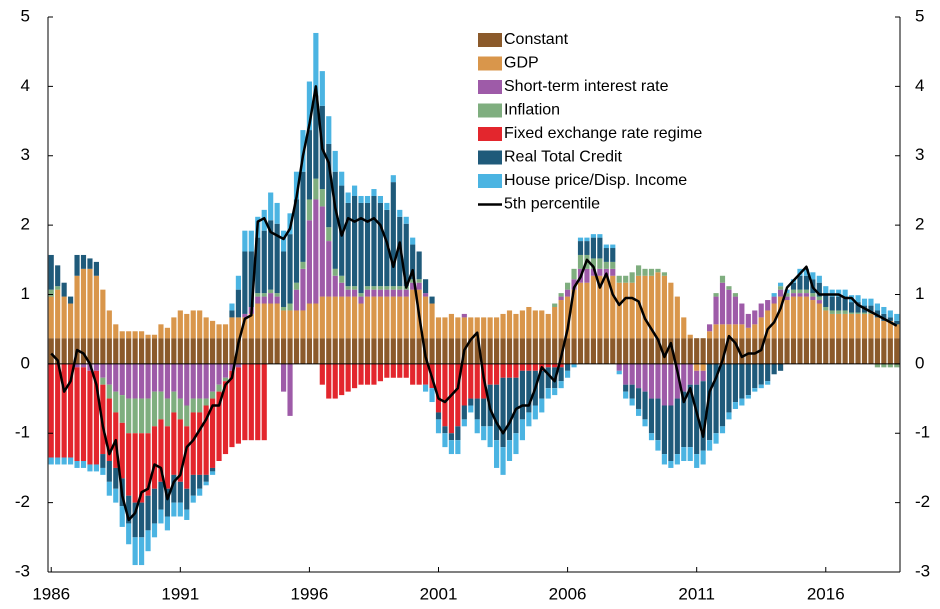 The height and width of the screenshot is (609, 940). What do you see at coordinates (521, 63) in the screenshot?
I see `legend-label: GDP` at bounding box center [521, 63].